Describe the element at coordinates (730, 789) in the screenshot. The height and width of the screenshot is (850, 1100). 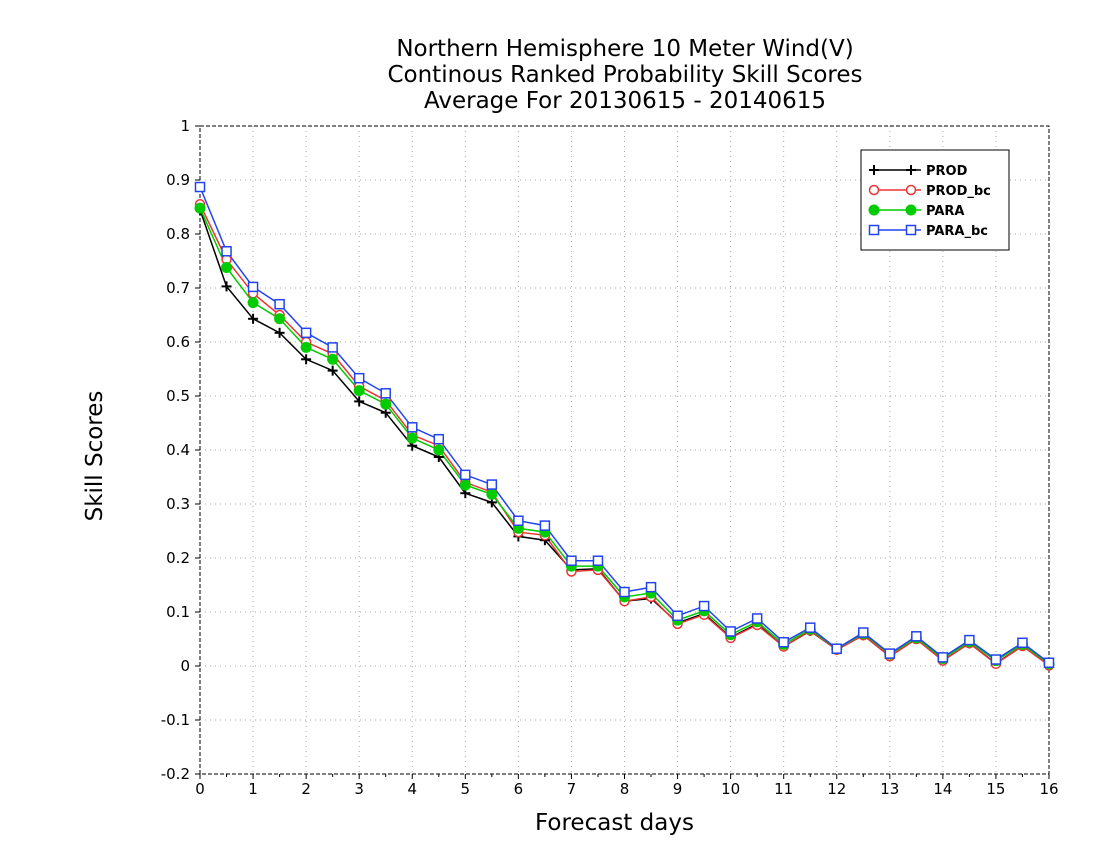
I see `x-tick-label: 10` at that location.